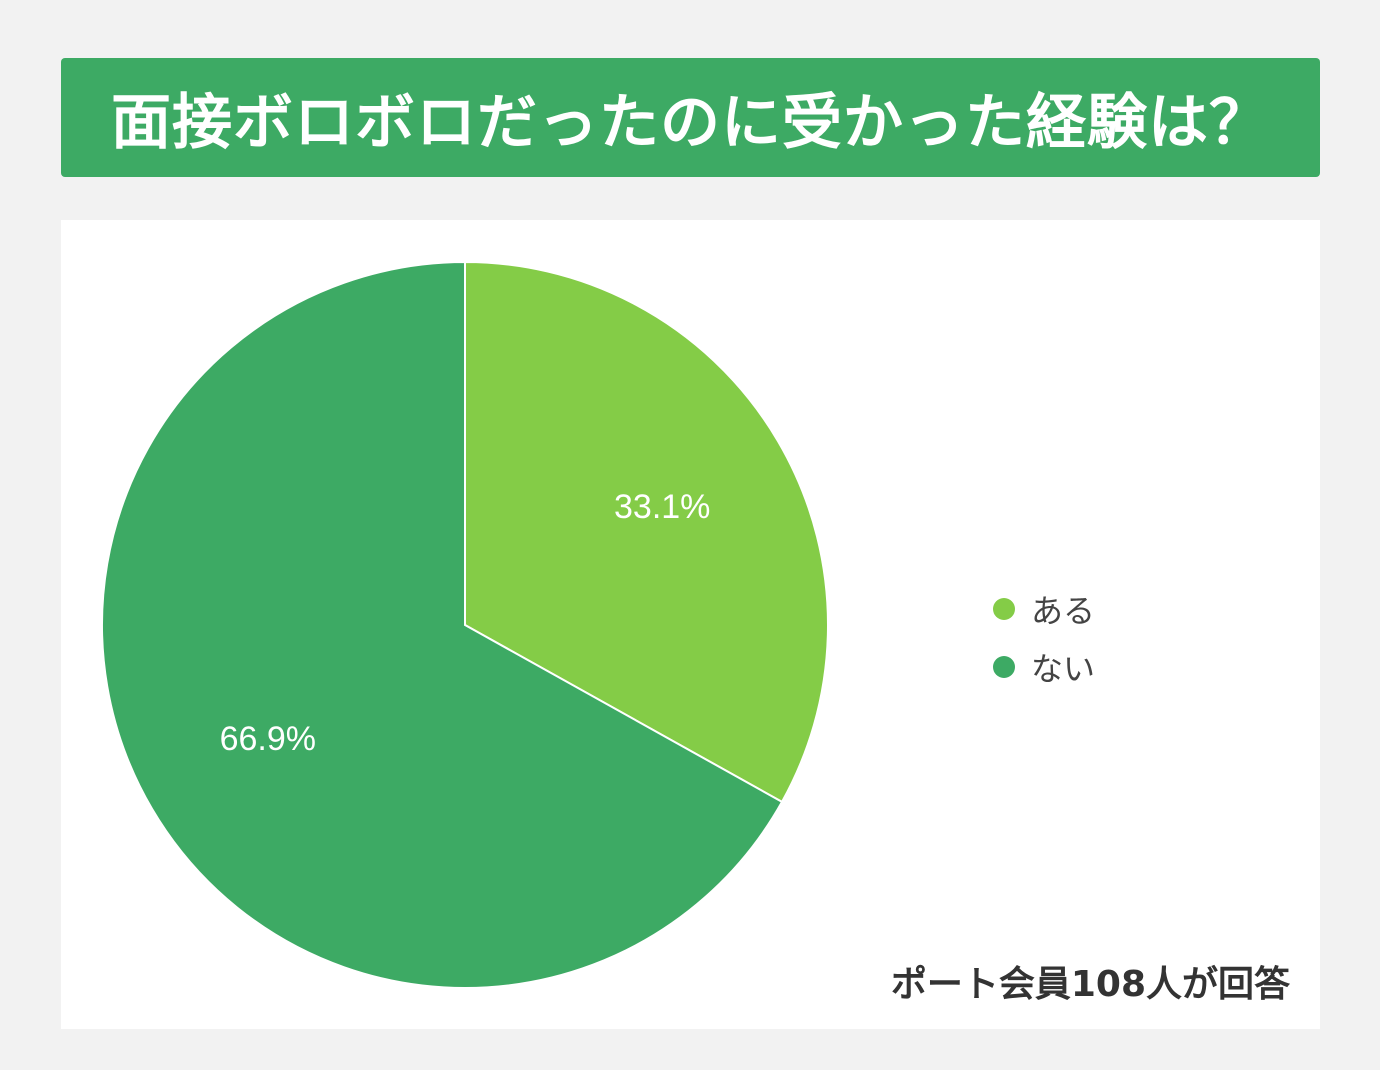 Image resolution: width=1380 pixels, height=1070 pixels. I want to click on legend-label: ある, so click(1063, 611).